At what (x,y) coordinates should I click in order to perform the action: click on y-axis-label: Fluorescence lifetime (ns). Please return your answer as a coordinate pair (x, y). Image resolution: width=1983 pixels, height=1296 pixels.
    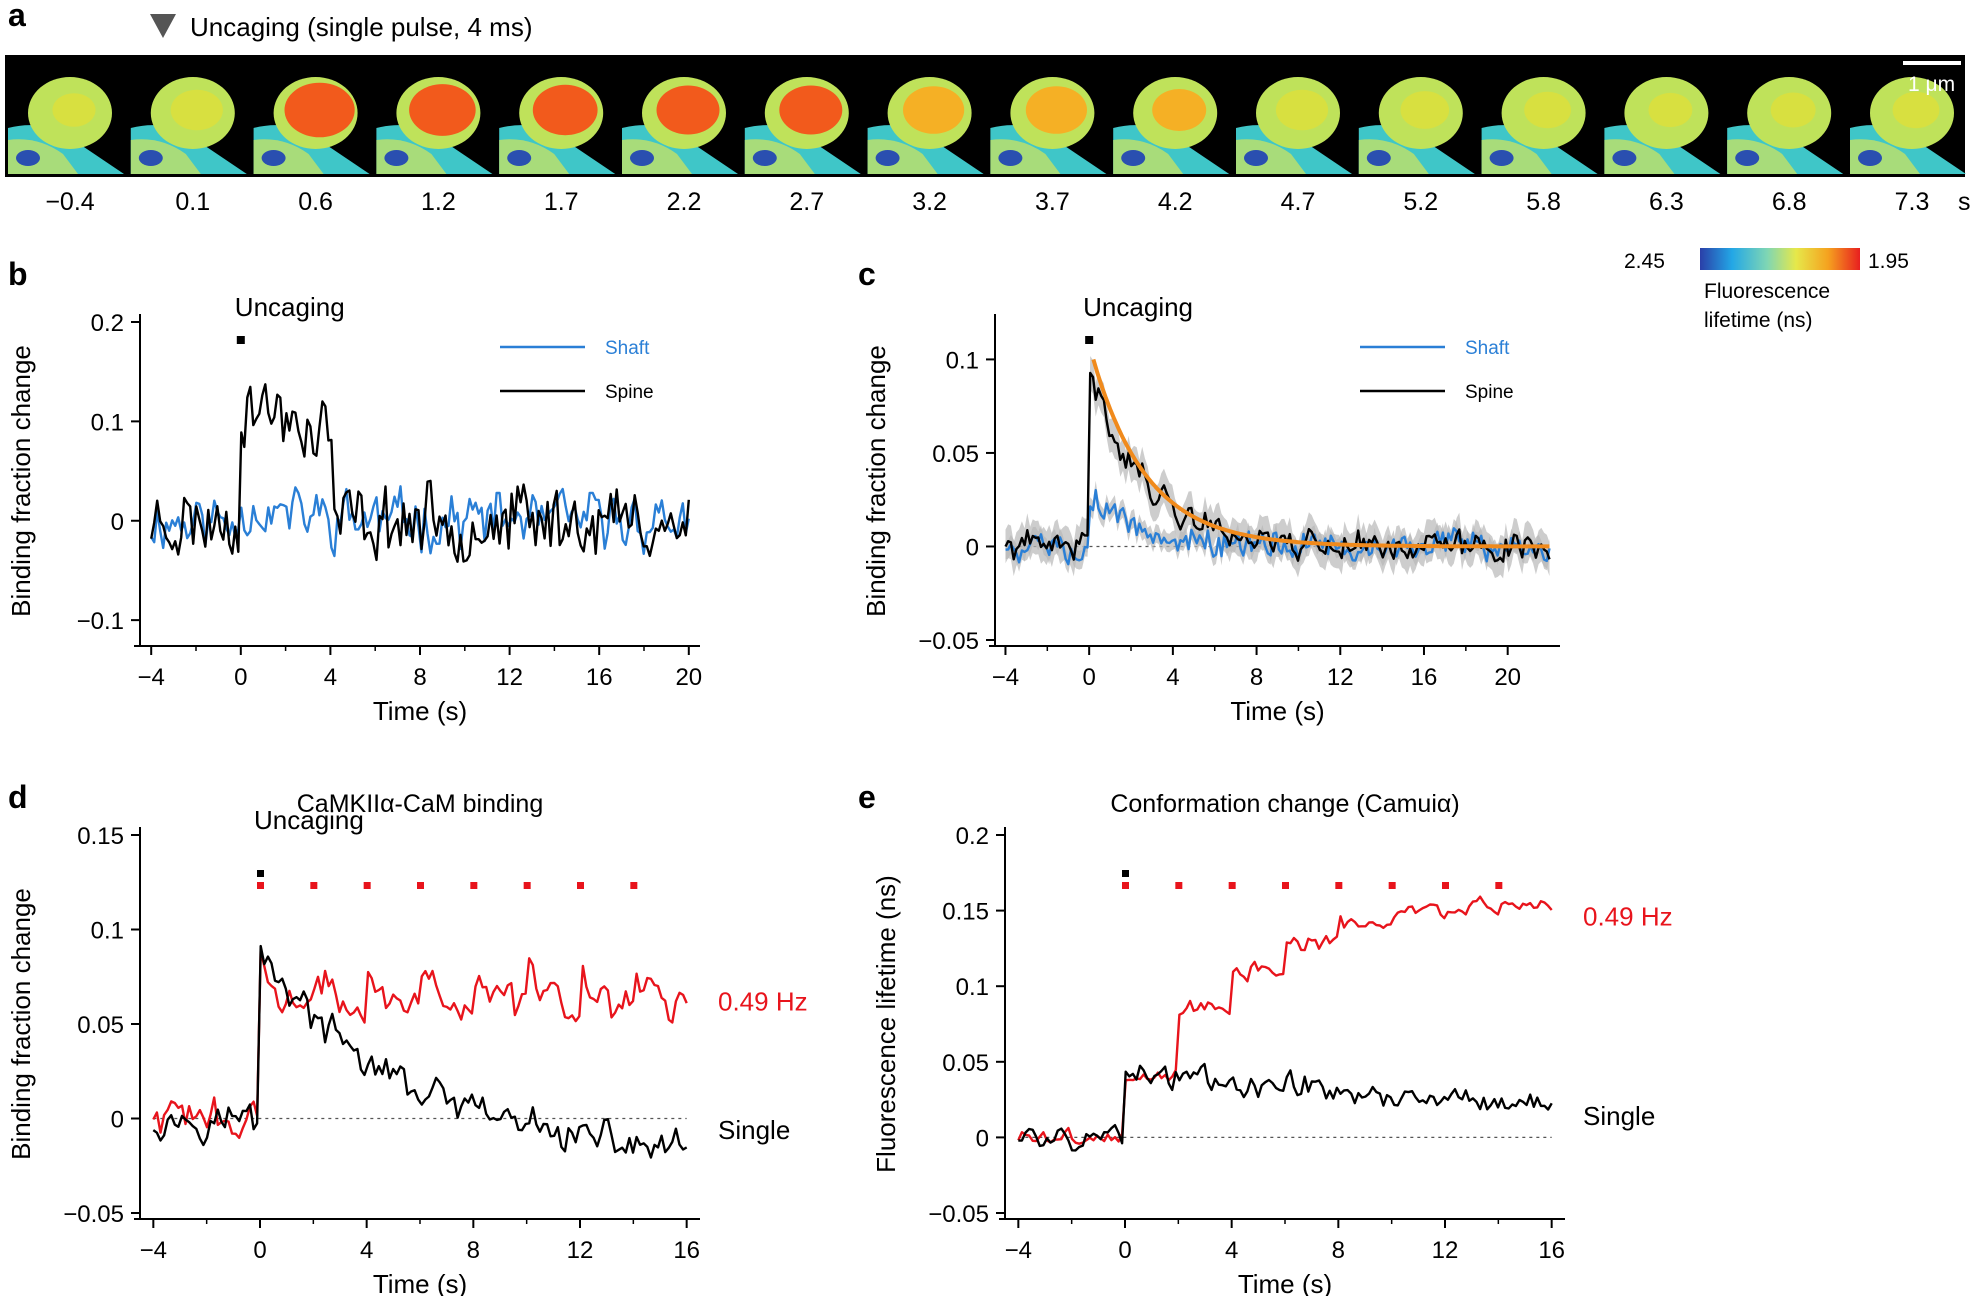
    Looking at the image, I should click on (886, 1024).